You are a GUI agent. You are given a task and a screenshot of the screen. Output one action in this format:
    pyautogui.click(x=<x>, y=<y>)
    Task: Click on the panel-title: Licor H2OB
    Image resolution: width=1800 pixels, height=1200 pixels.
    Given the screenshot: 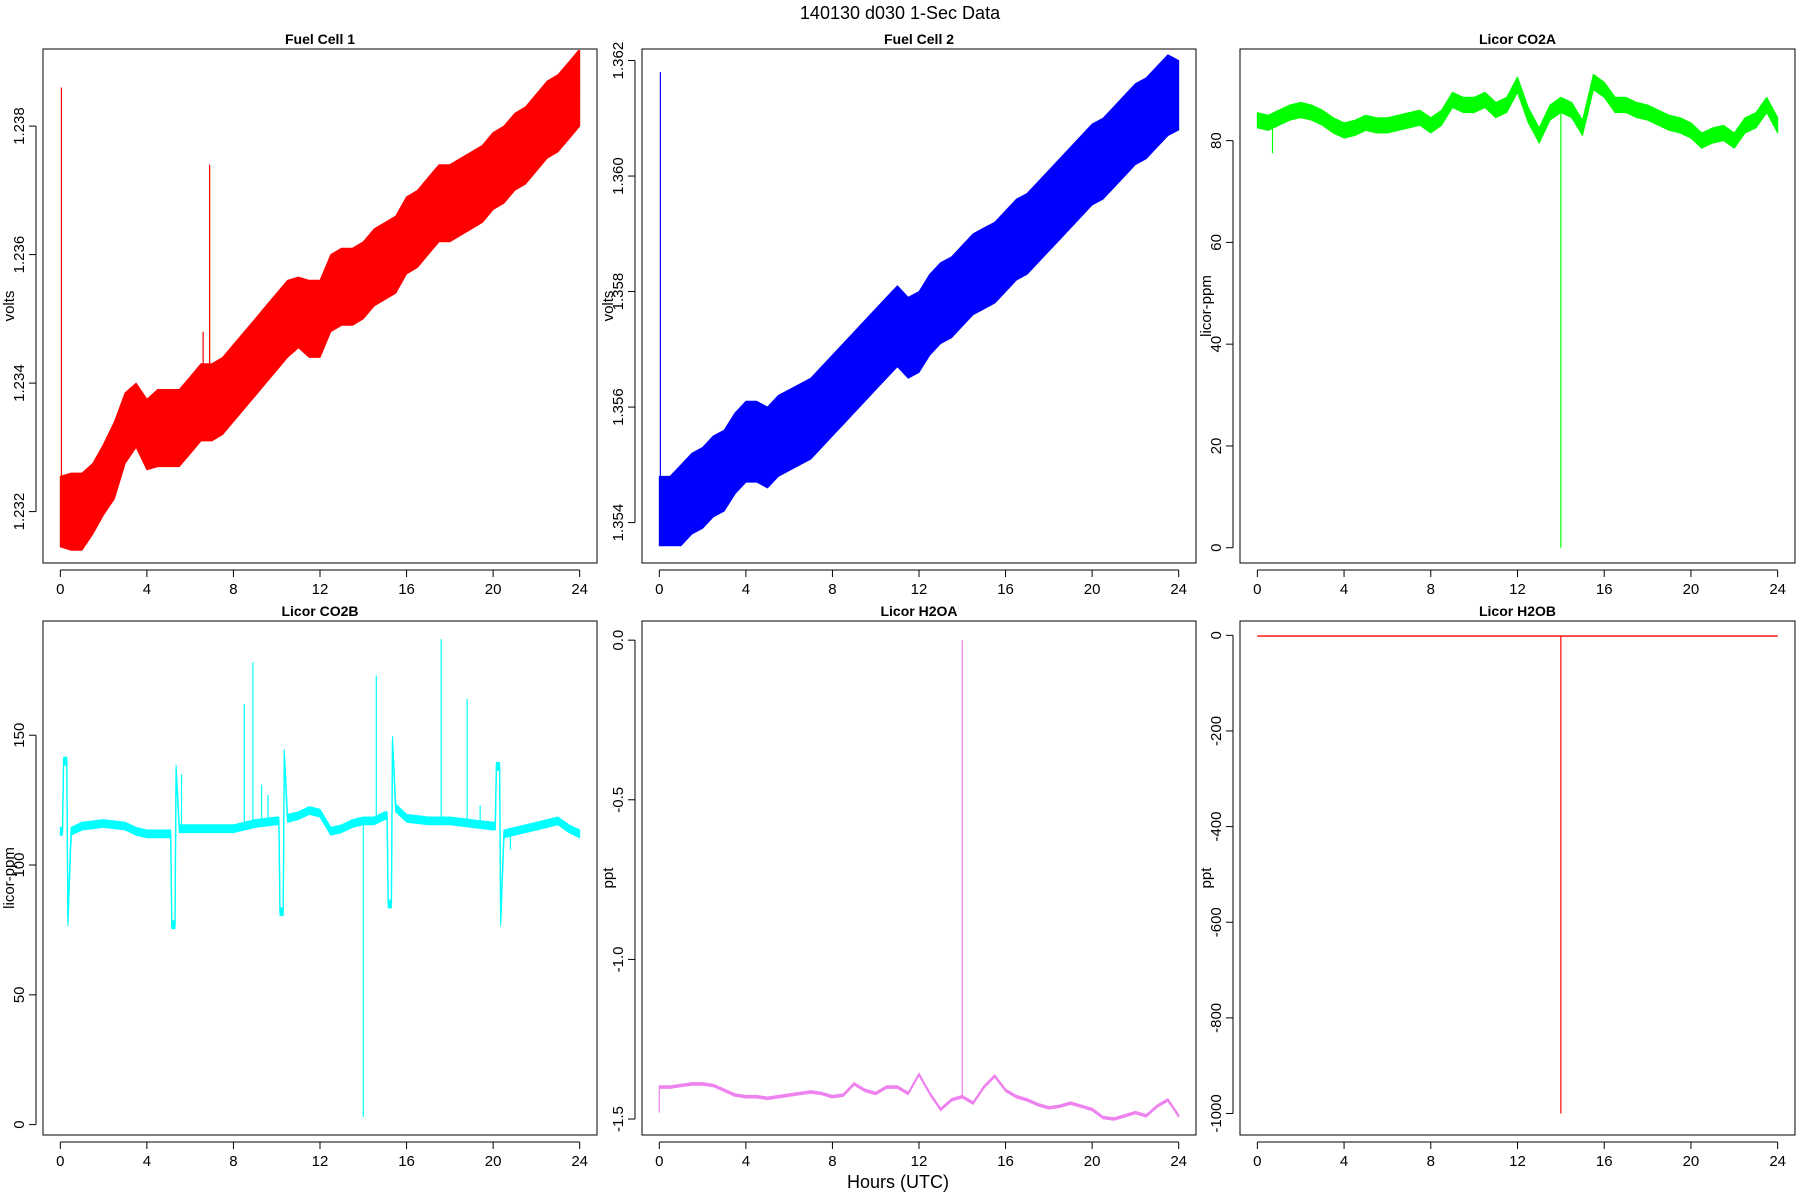 What is the action you would take?
    pyautogui.click(x=1517, y=611)
    